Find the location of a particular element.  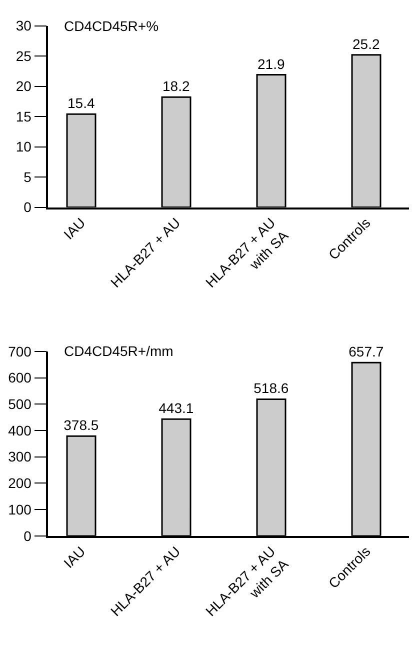

data-label: 443.1 is located at coordinates (176, 408).